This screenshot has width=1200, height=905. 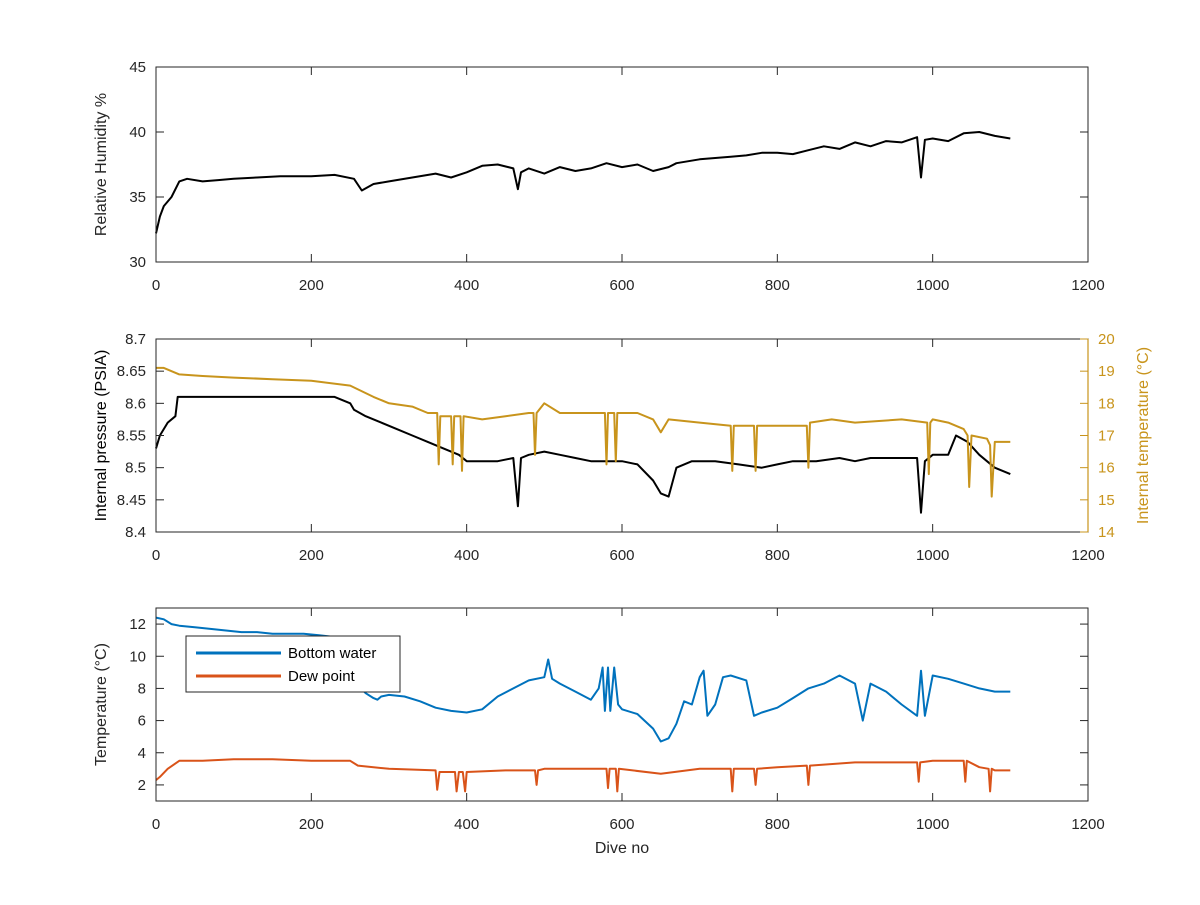 What do you see at coordinates (1106, 339) in the screenshot?
I see `y2-tick-label: 20` at bounding box center [1106, 339].